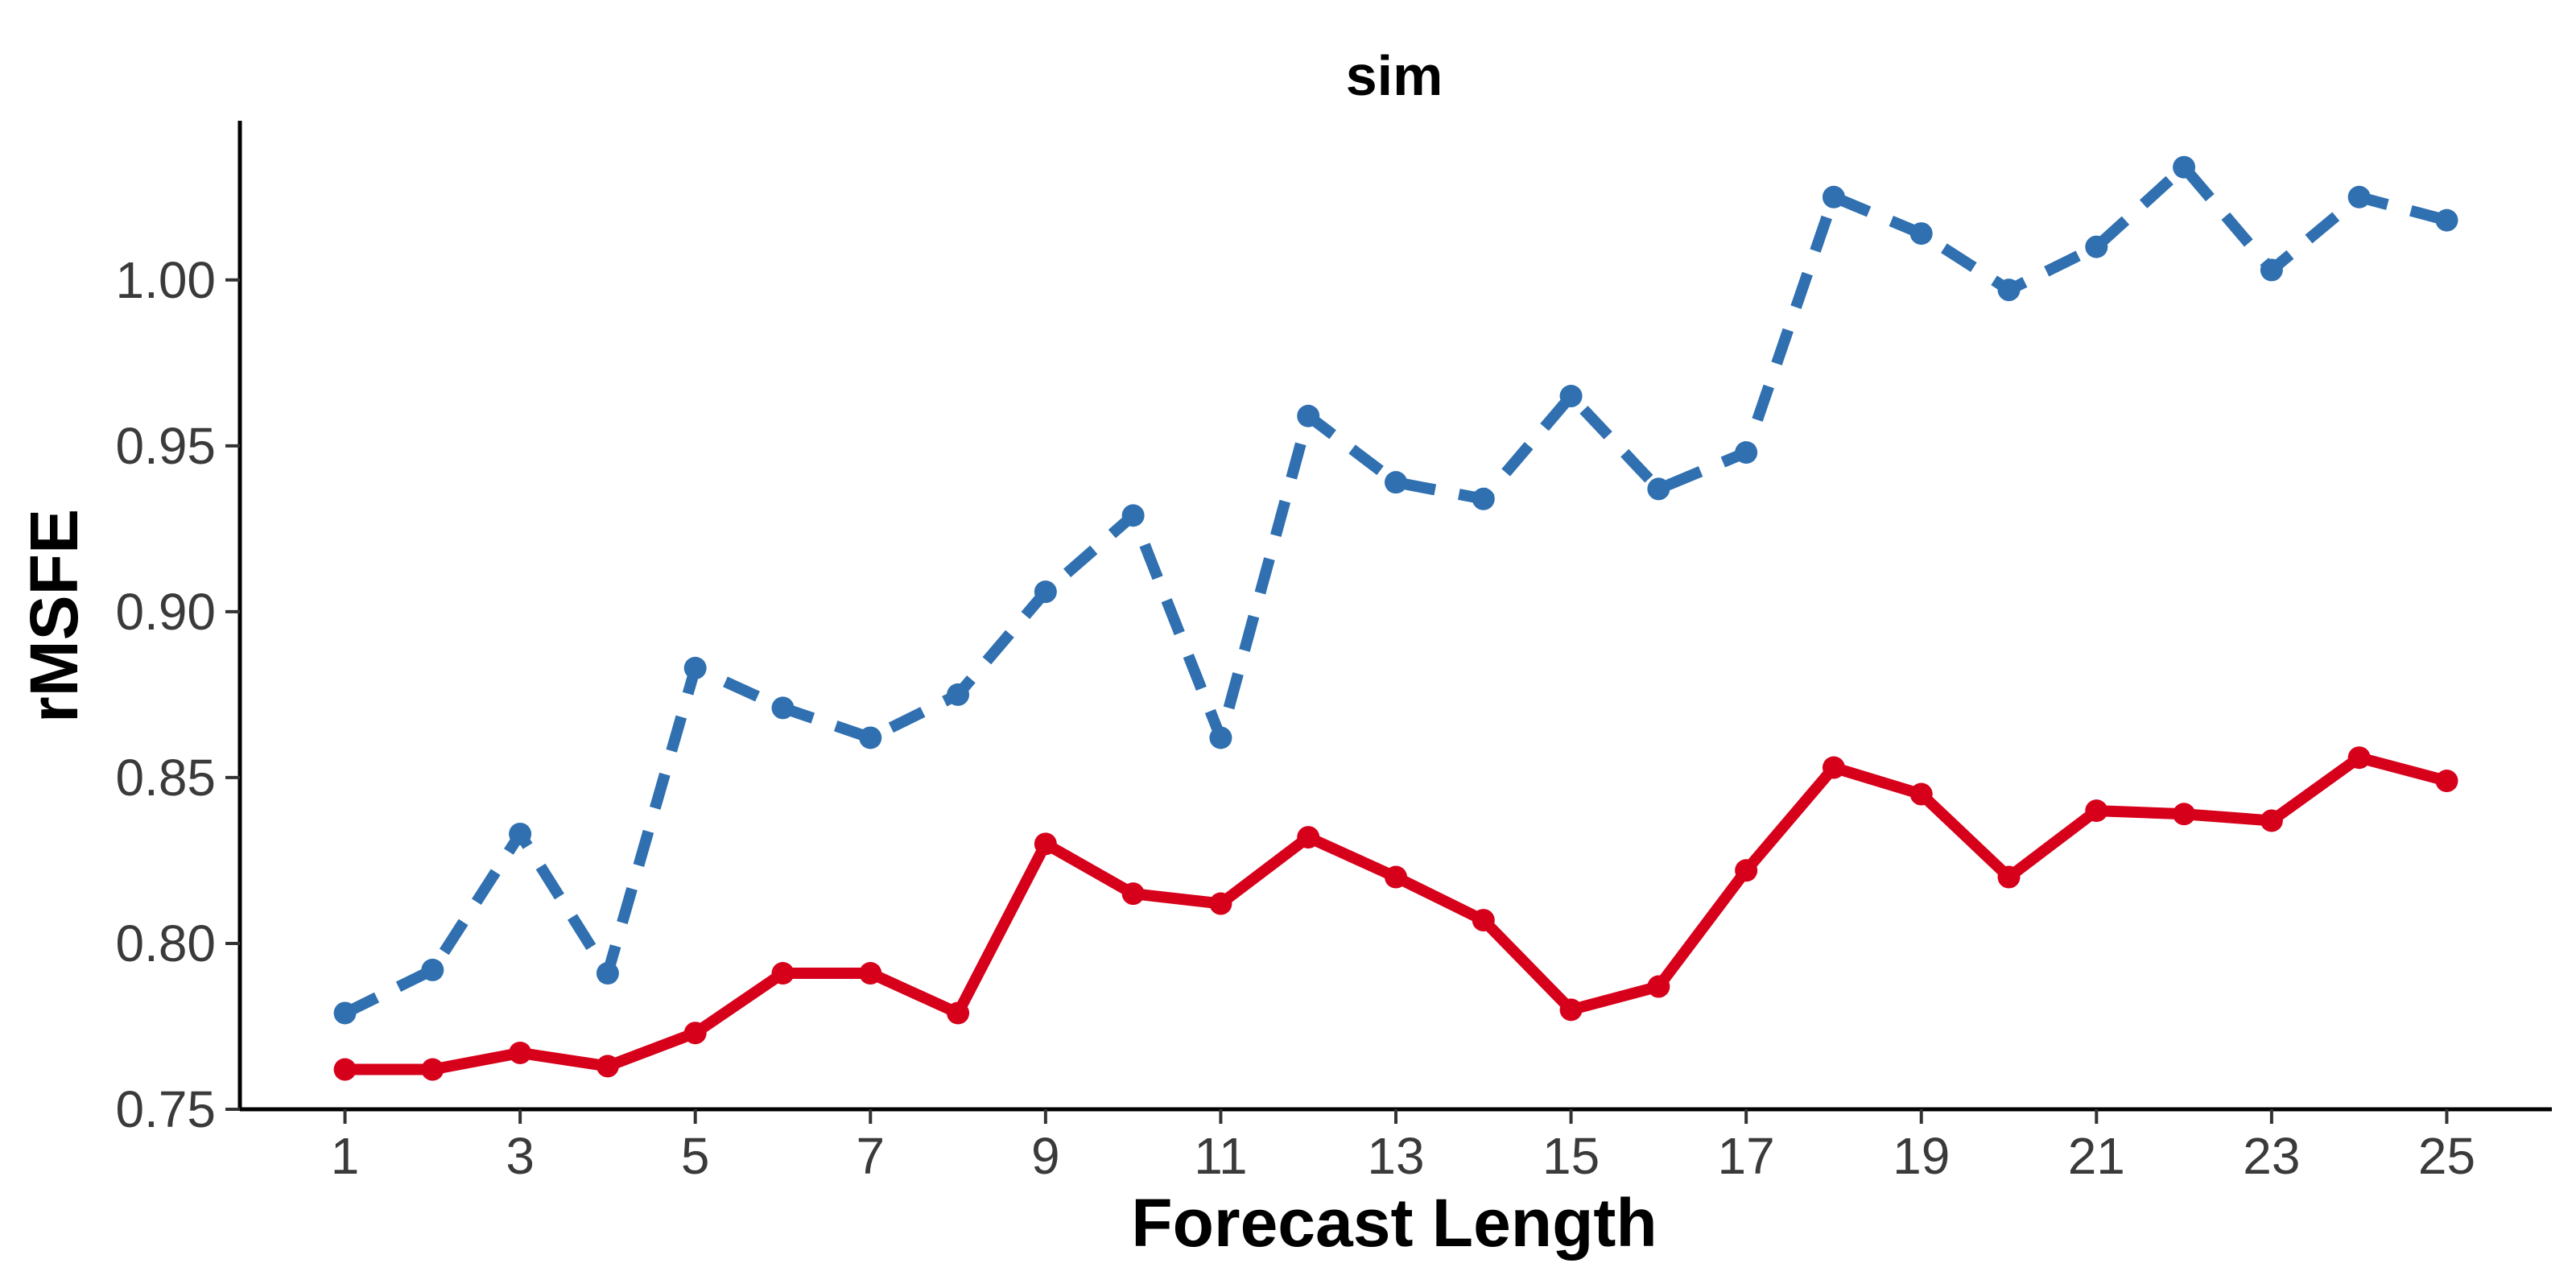 The height and width of the screenshot is (1288, 2576). Describe the element at coordinates (165, 778) in the screenshot. I see `y-tick-label: 0.85` at that location.